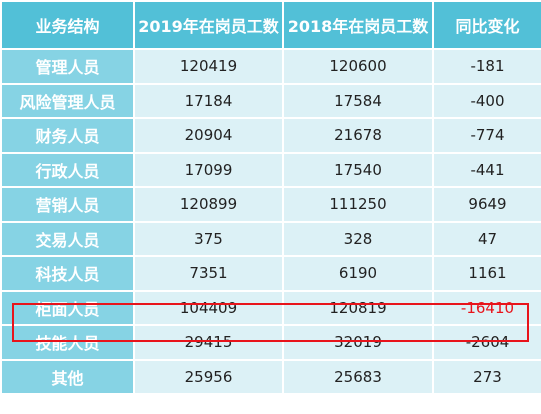 This screenshot has width=541, height=414. I want to click on data-cell: -441, so click(486, 169).